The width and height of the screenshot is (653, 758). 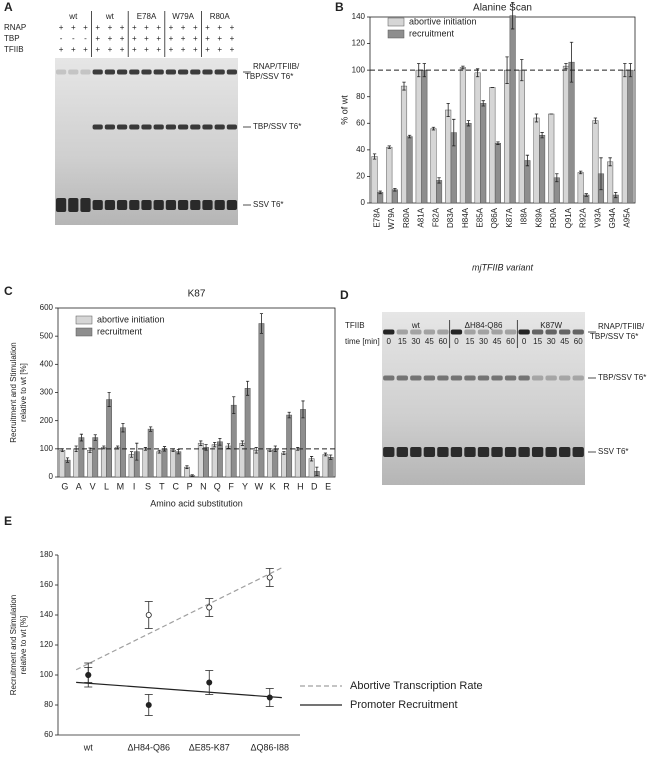 I want to click on legend-label: abortive initiation, so click(x=443, y=21).